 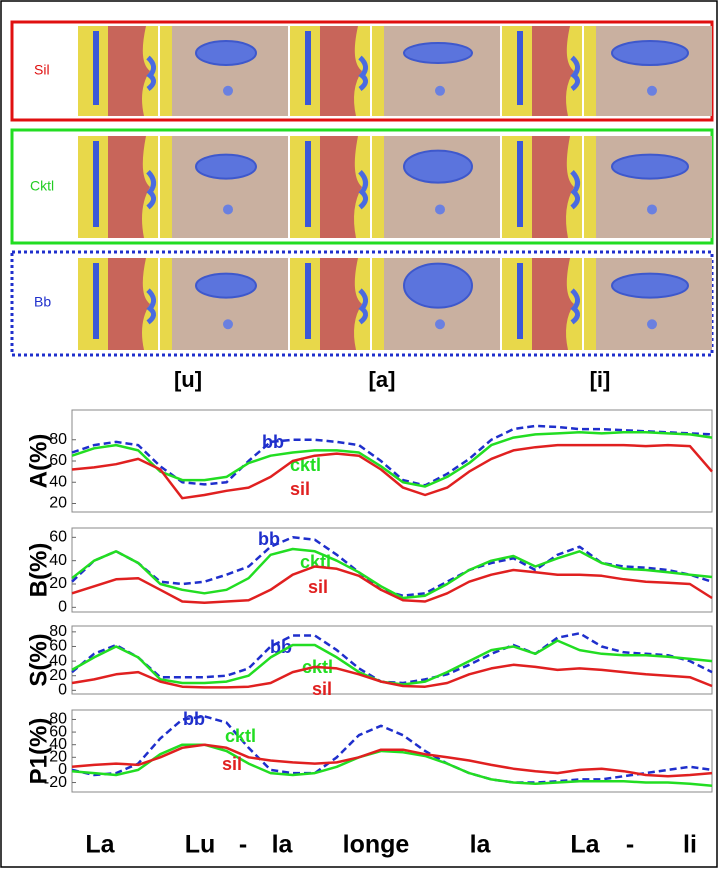 I want to click on x-label: -, so click(x=630, y=845).